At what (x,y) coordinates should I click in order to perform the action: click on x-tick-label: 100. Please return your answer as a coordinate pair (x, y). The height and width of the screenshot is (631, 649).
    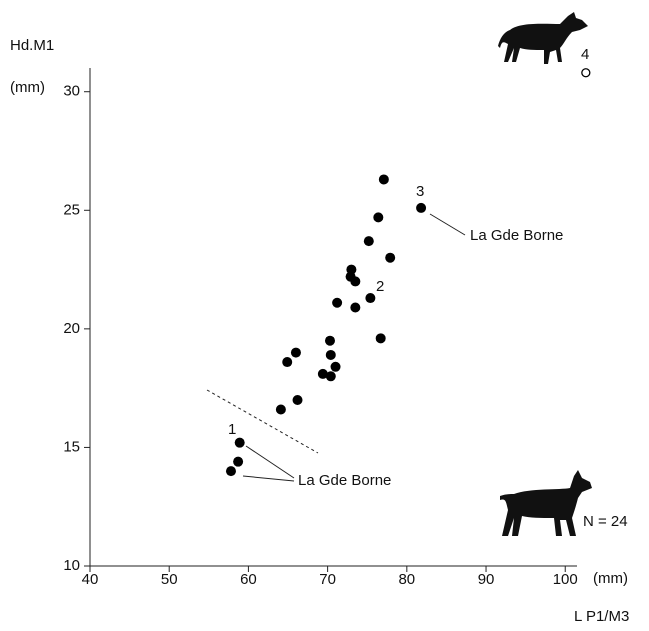
    Looking at the image, I should click on (565, 579).